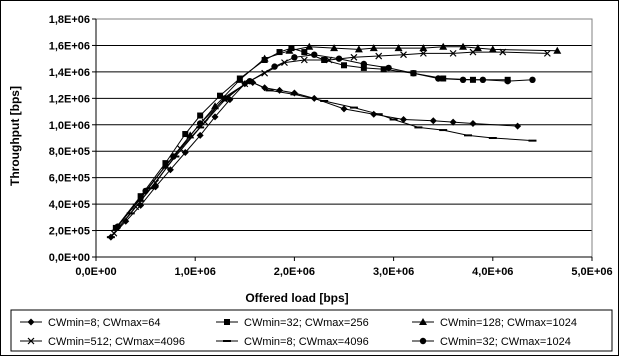  I want to click on y-tick-label: 8,0E+05, so click(69, 152).